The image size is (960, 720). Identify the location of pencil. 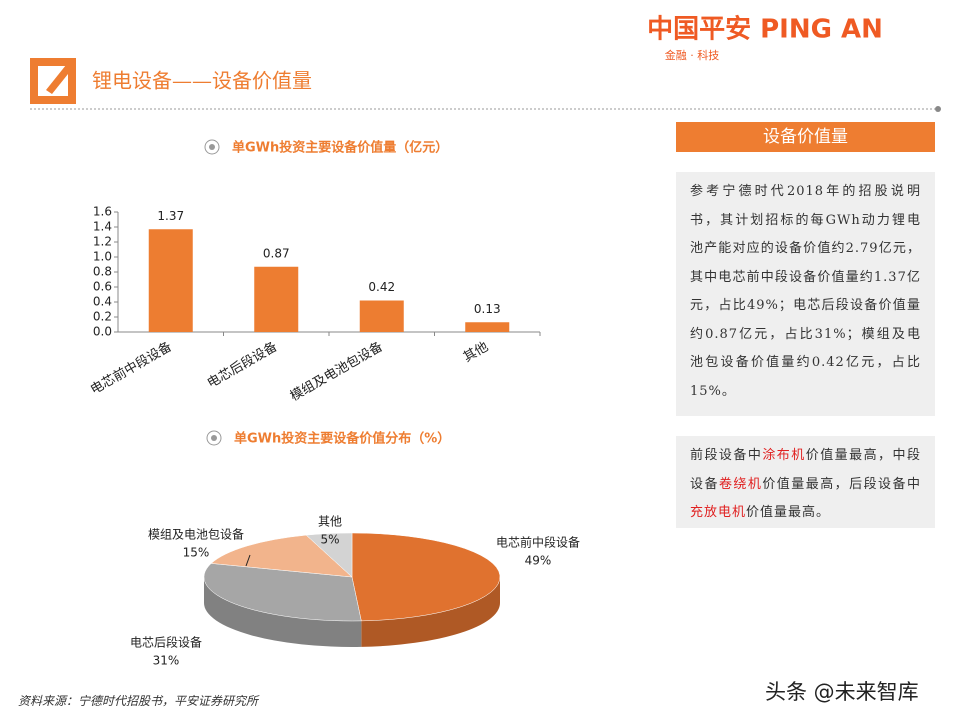
(61, 77).